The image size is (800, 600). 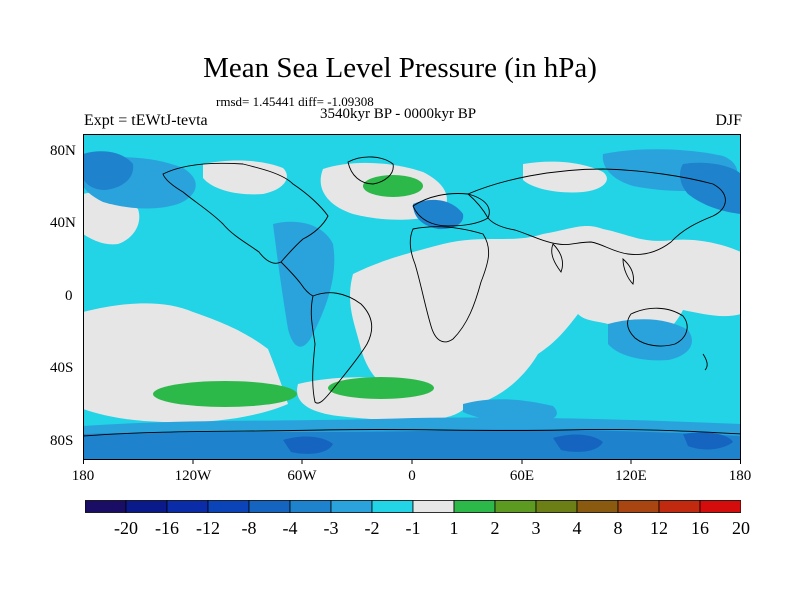 I want to click on colorbar-label: -20, so click(x=126, y=528).